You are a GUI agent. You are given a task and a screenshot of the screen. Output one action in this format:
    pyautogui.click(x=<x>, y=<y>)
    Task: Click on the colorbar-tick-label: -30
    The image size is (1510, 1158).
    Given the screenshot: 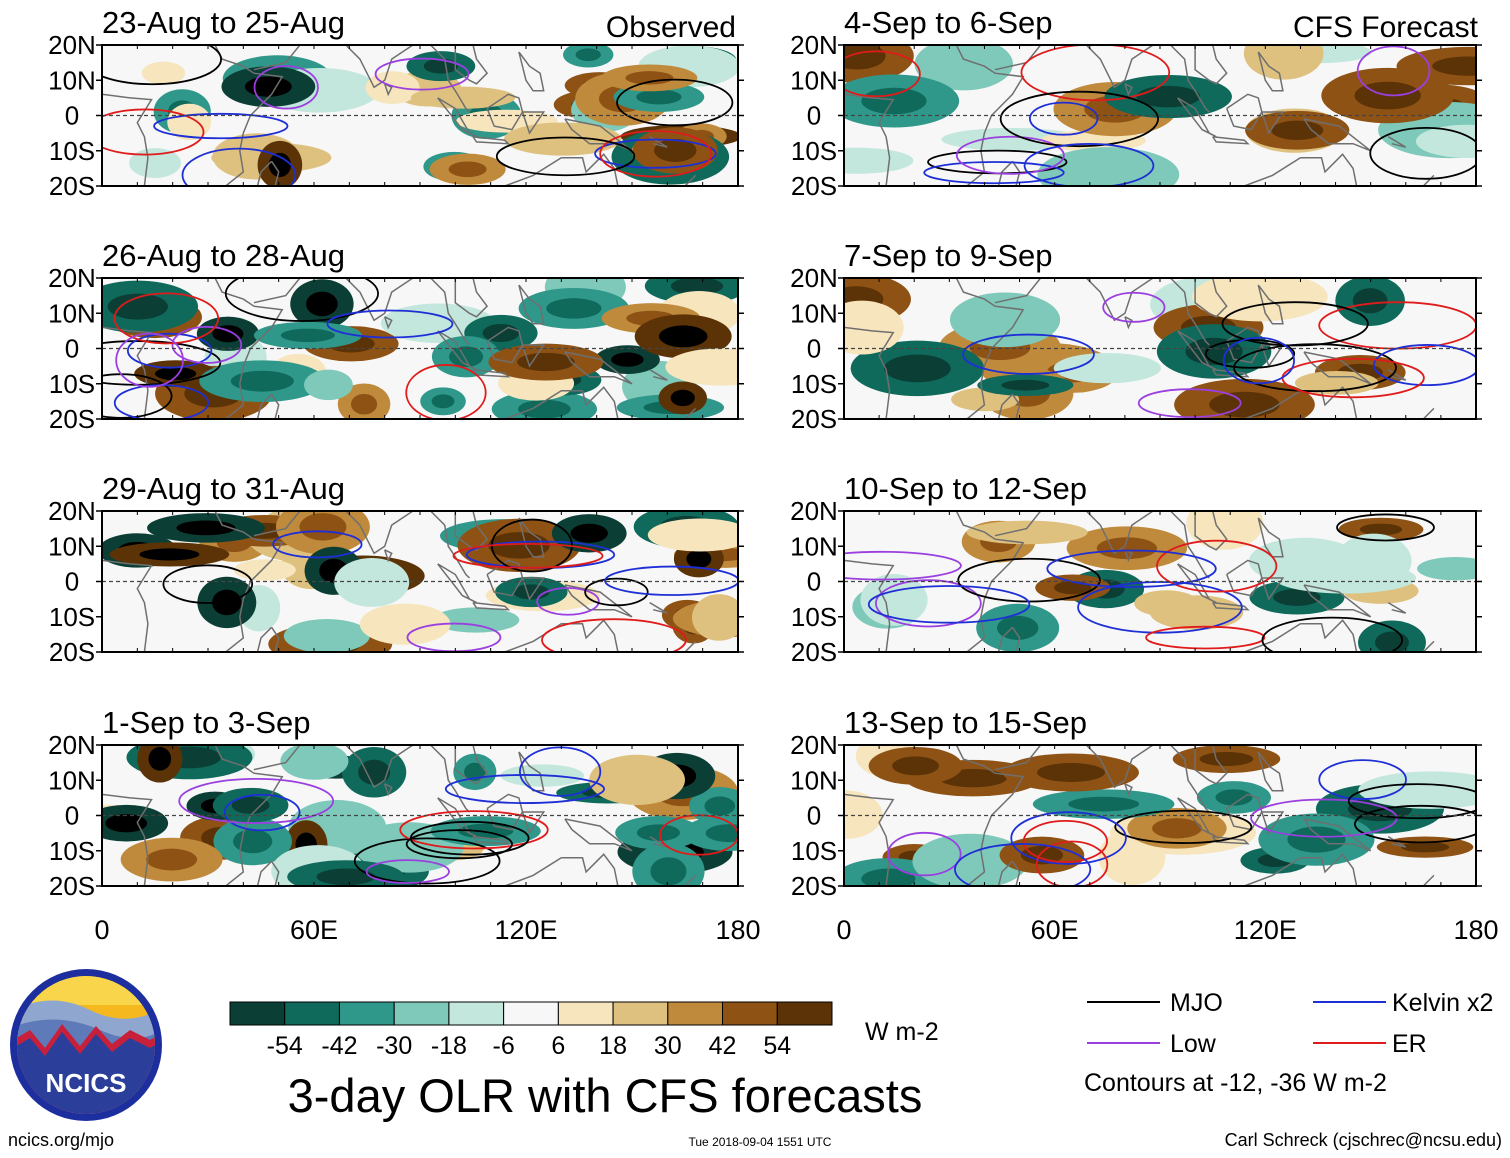 What is the action you would take?
    pyautogui.click(x=394, y=1046)
    